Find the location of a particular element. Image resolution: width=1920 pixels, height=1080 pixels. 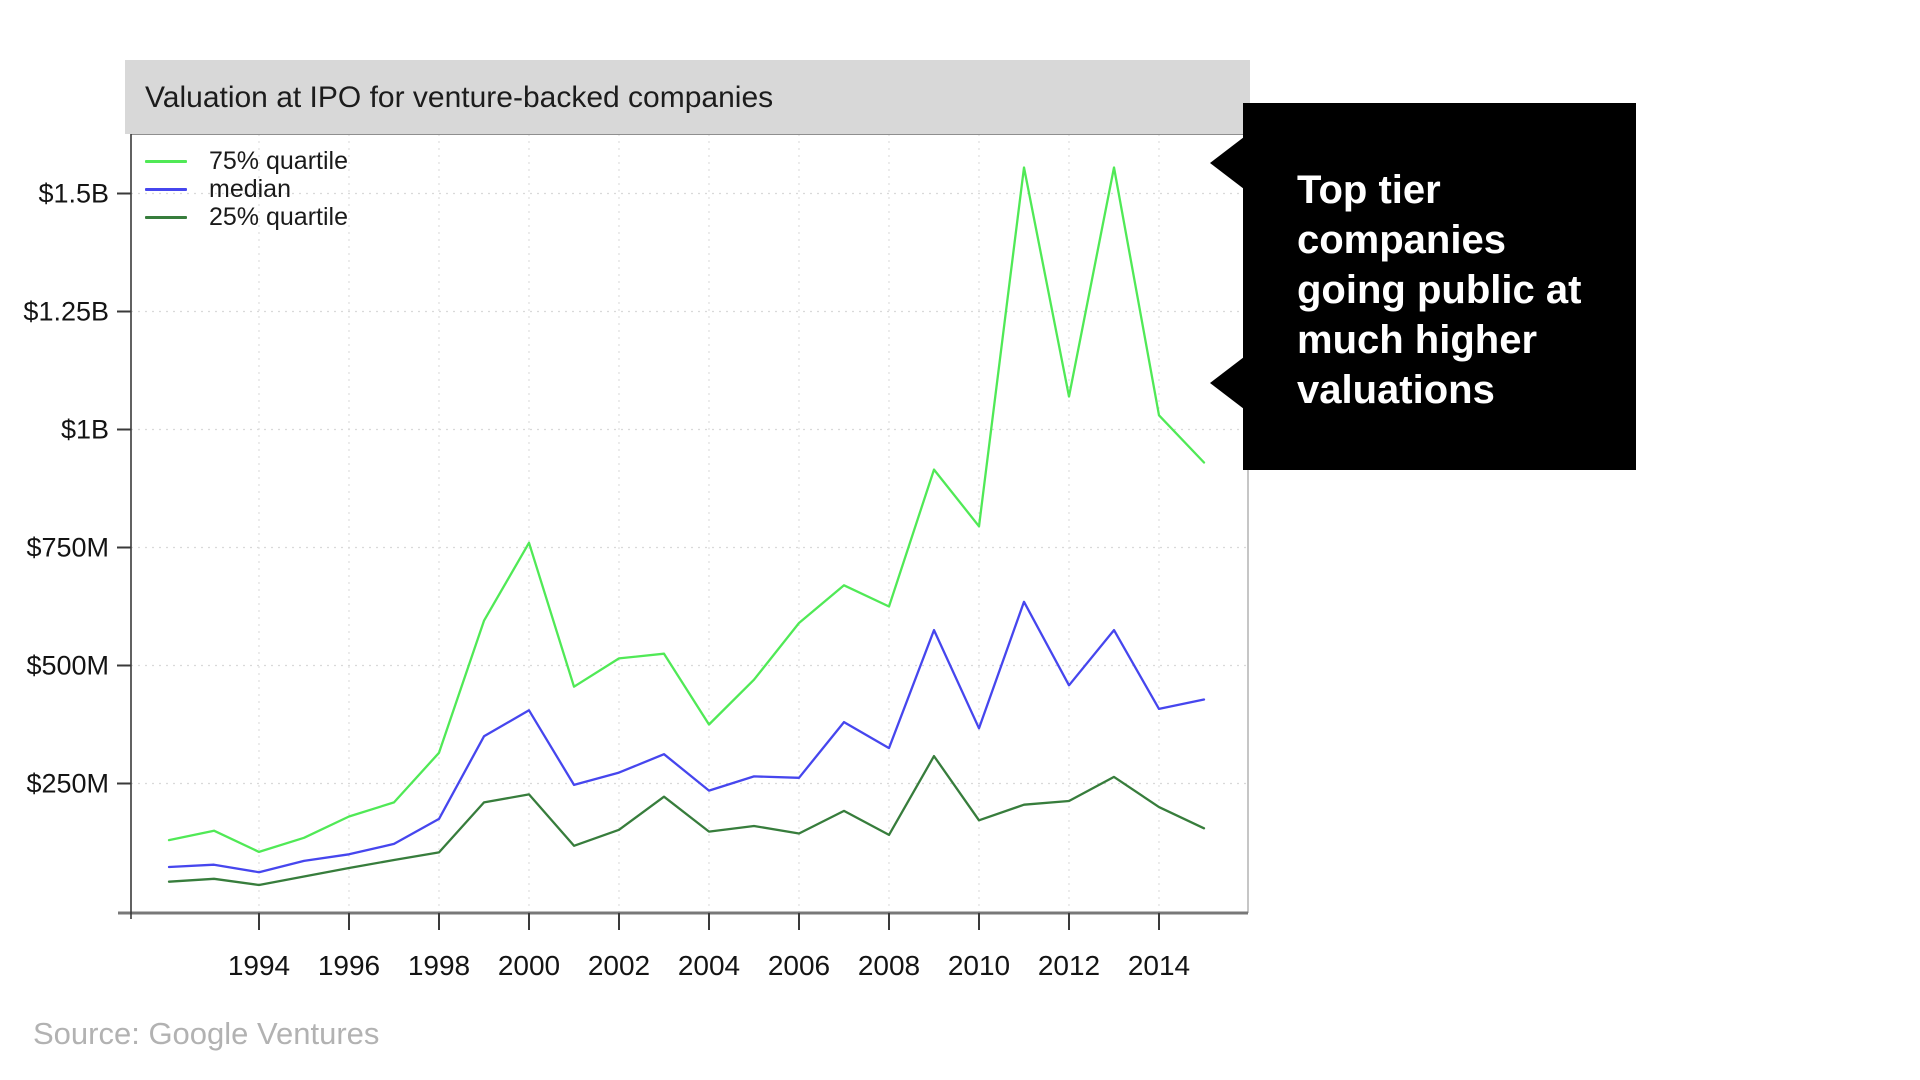

callout-text-line: going public at is located at coordinates (1439, 290).